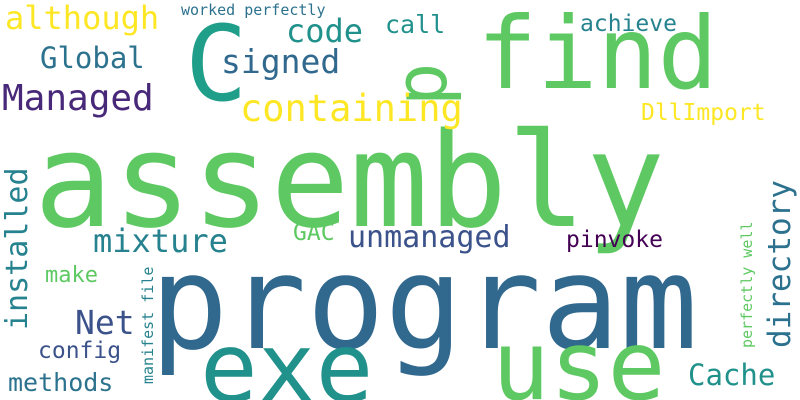 The height and width of the screenshot is (400, 800). I want to click on word-global: Global, so click(92, 58).